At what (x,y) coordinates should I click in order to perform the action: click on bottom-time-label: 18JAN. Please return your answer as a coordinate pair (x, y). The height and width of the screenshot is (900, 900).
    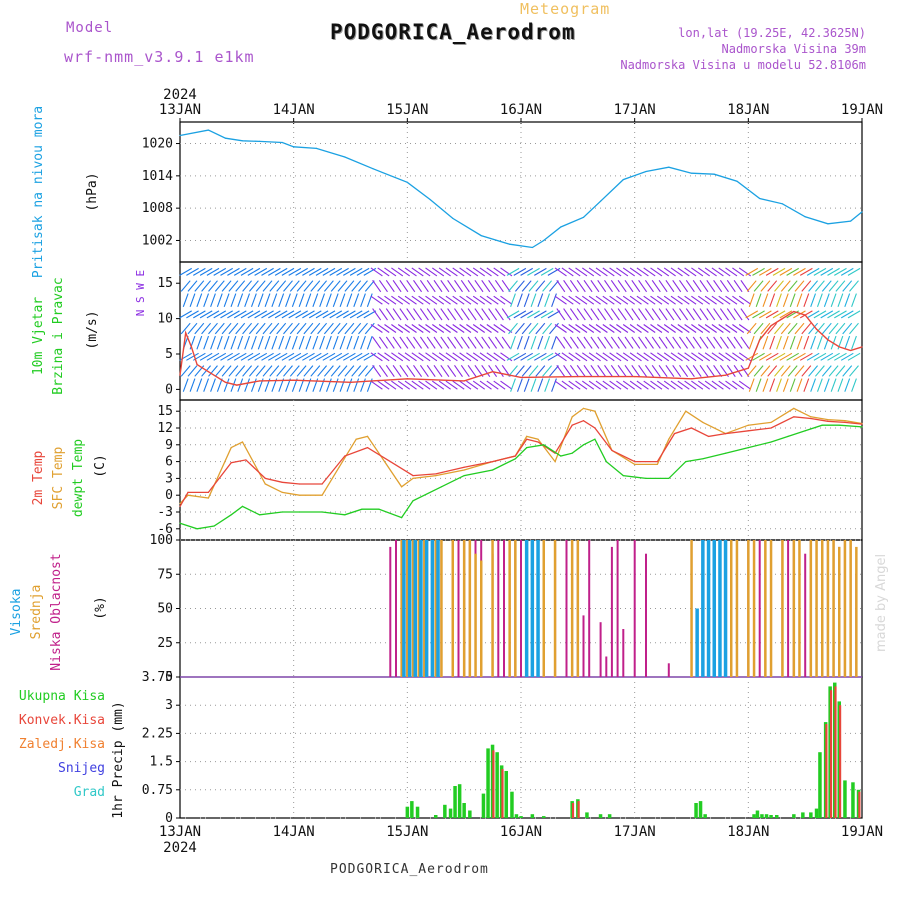
    Looking at the image, I should click on (748, 832).